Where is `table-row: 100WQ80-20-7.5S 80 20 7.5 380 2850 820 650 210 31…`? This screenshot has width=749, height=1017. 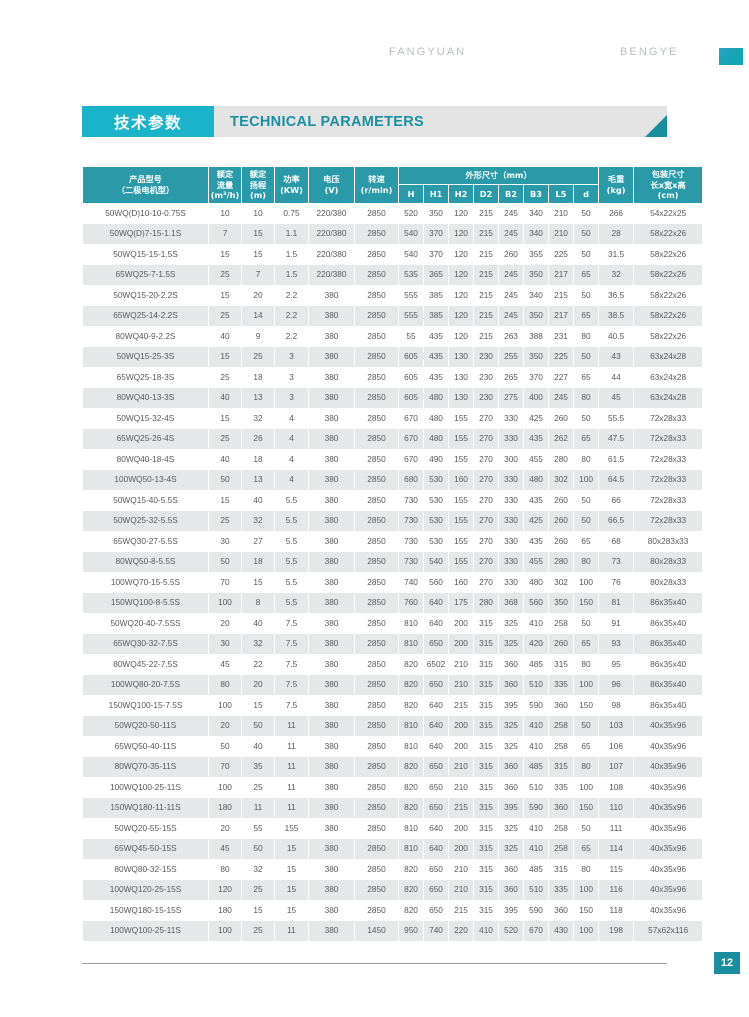 table-row: 100WQ80-20-7.5S 80 20 7.5 380 2850 820 650 210 31… is located at coordinates (393, 685).